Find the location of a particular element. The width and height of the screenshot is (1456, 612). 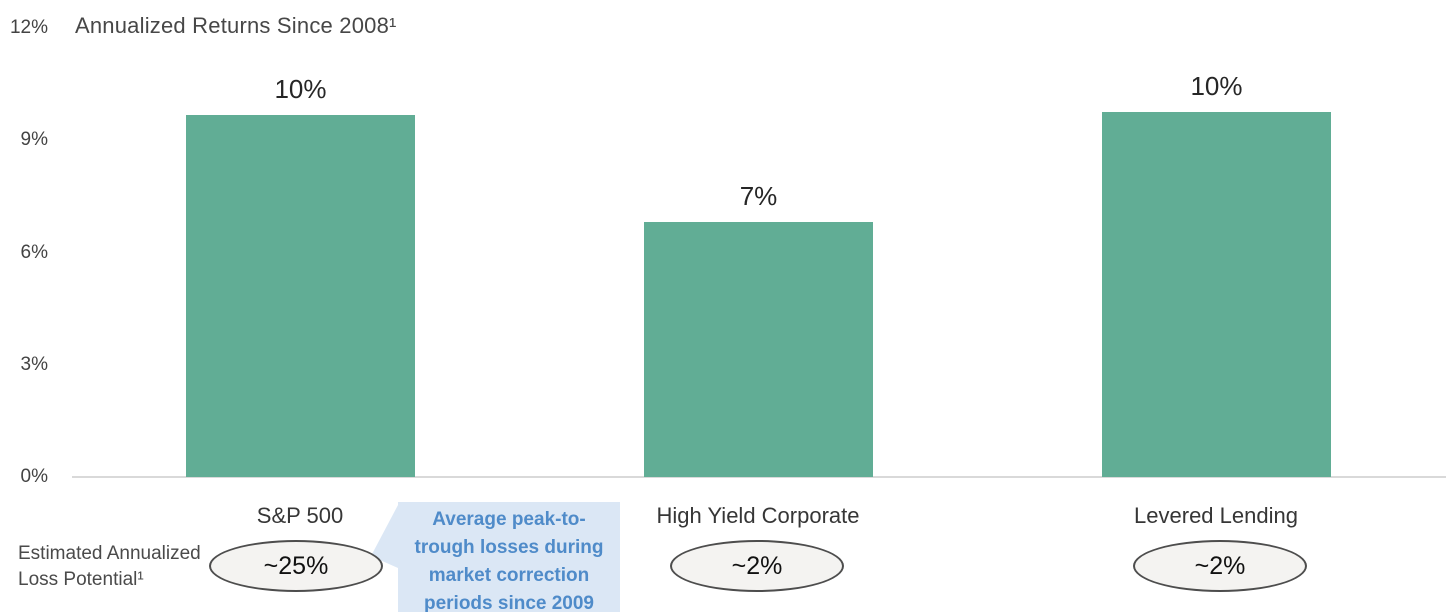

callout-line-2: trough losses during is located at coordinates (509, 547).